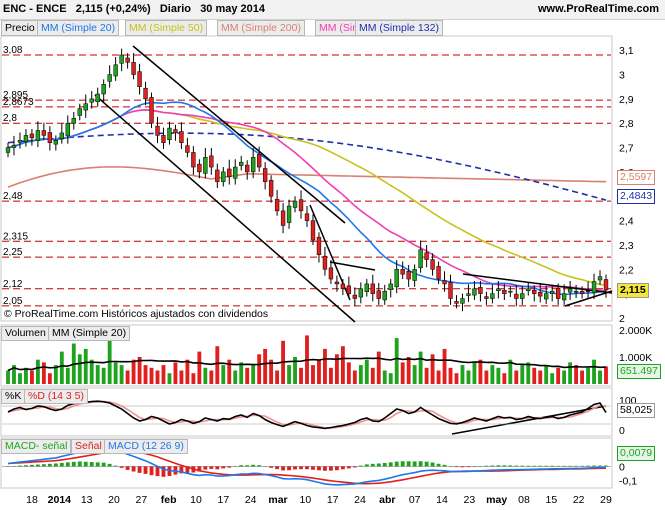  What do you see at coordinates (20, 28) in the screenshot?
I see `legend-precio: Precio` at bounding box center [20, 28].